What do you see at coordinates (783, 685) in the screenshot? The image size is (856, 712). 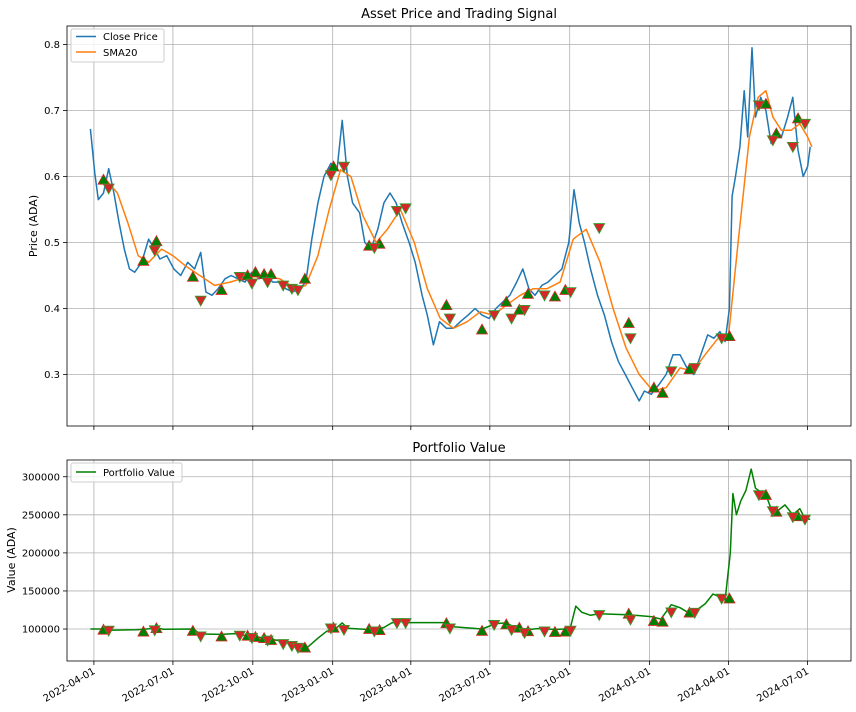 I see `x-tick-label: 2024-07-01` at bounding box center [783, 685].